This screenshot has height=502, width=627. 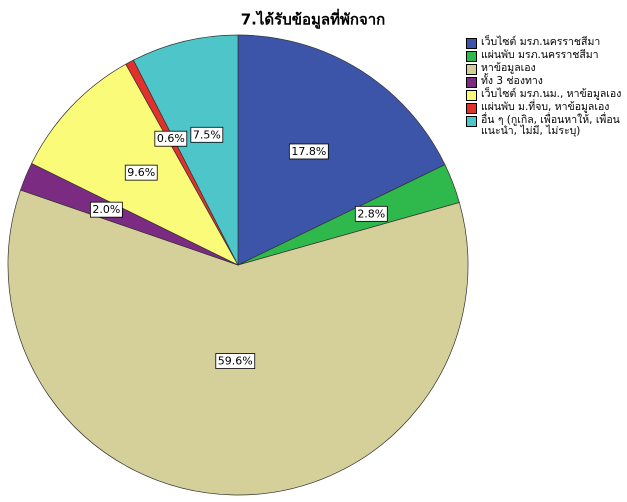 I want to click on data-label: 0.6%, so click(x=171, y=138).